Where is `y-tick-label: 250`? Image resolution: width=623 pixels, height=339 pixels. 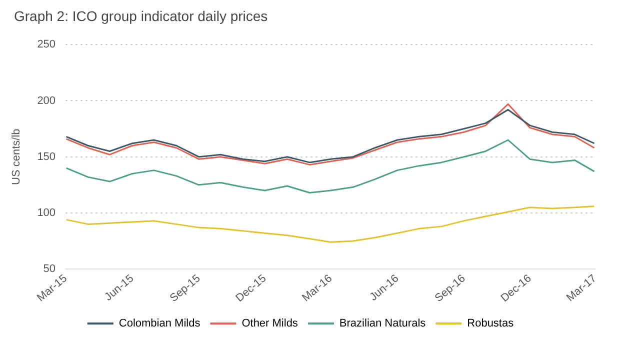 y-tick-label: 250 is located at coordinates (46, 44).